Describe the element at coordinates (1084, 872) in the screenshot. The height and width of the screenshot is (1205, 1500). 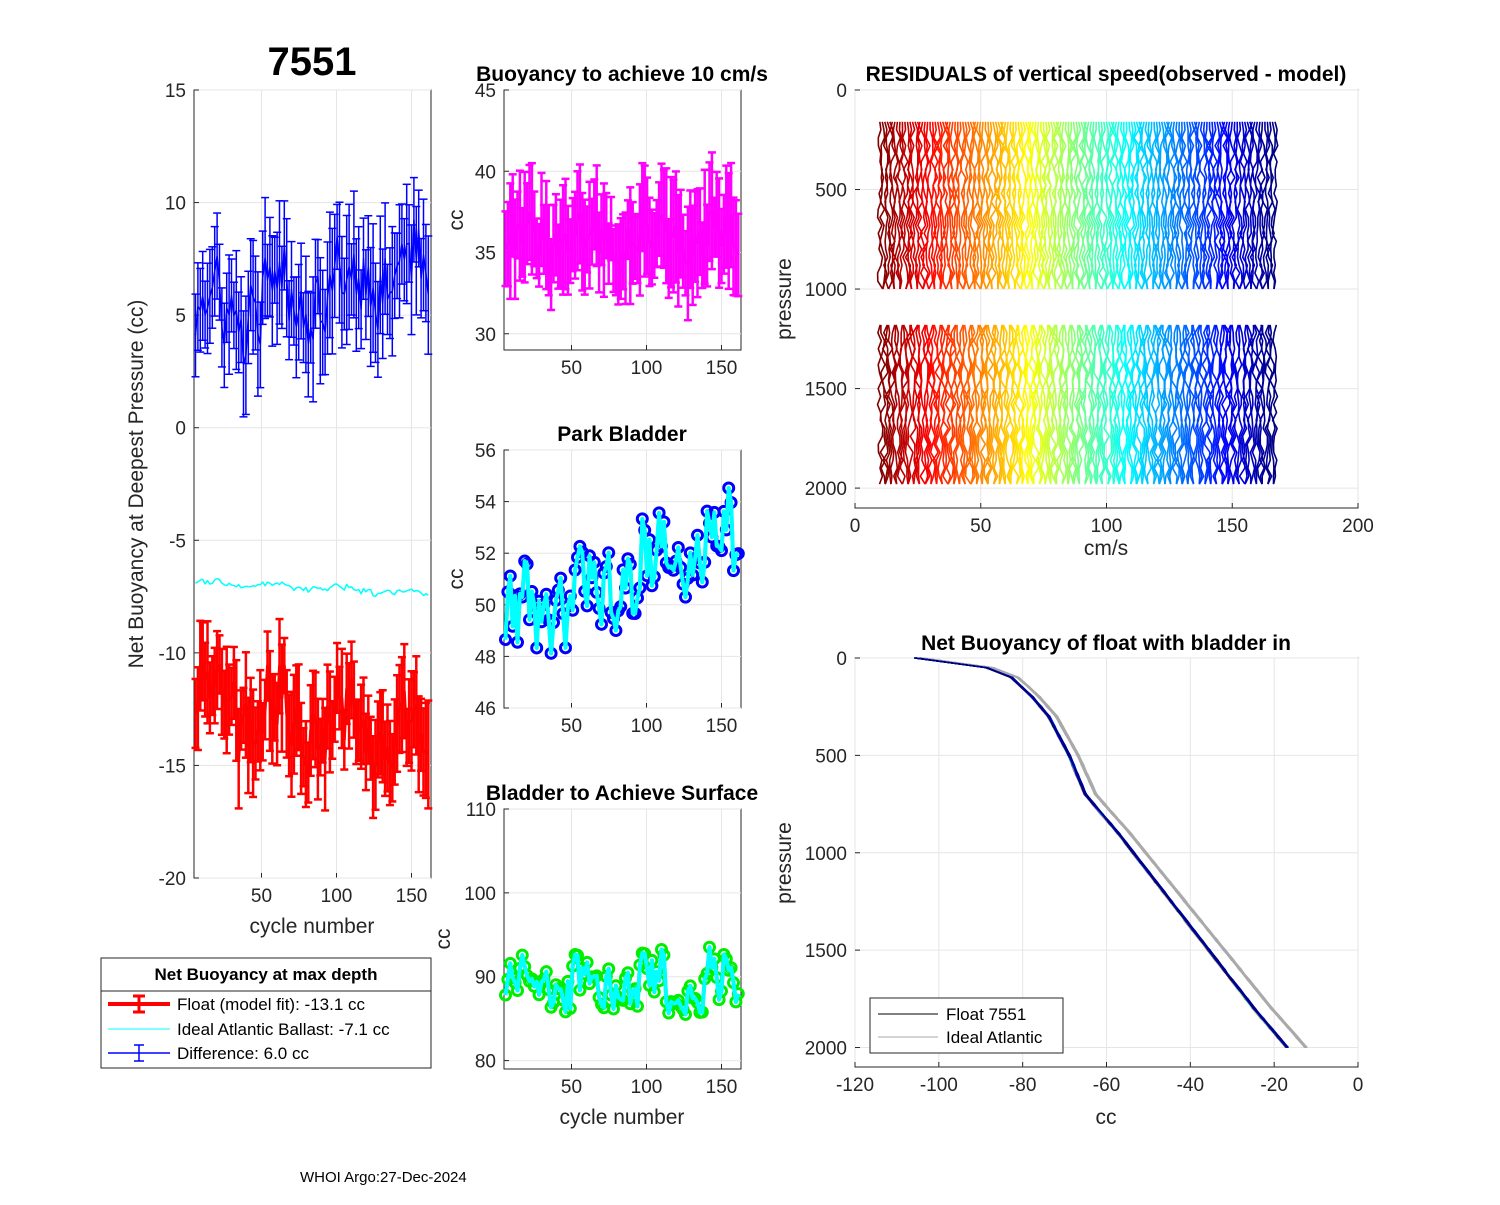
I see `tick-labels: -120 -100 -80 -60 -40 -20 0 0 500 1000 1500 2000` at that location.